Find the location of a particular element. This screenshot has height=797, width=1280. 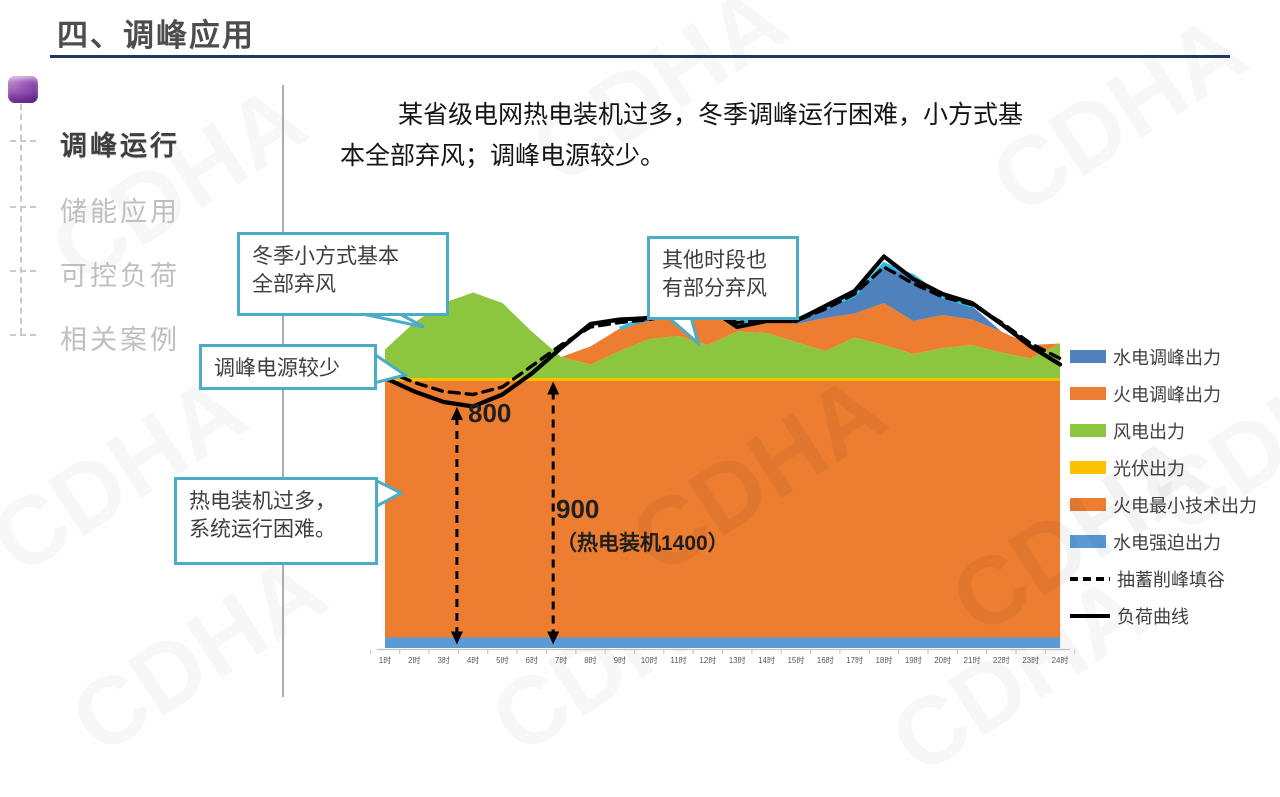

legend-item-3: 风电出力 is located at coordinates (1163, 430).